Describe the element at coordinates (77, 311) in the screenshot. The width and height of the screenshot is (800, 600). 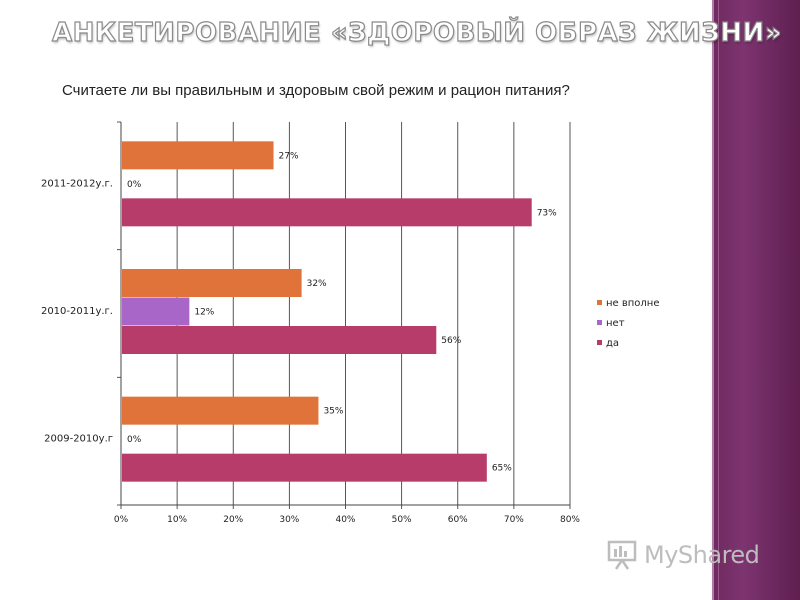
I see `category-label: 2010-2011у.г.` at that location.